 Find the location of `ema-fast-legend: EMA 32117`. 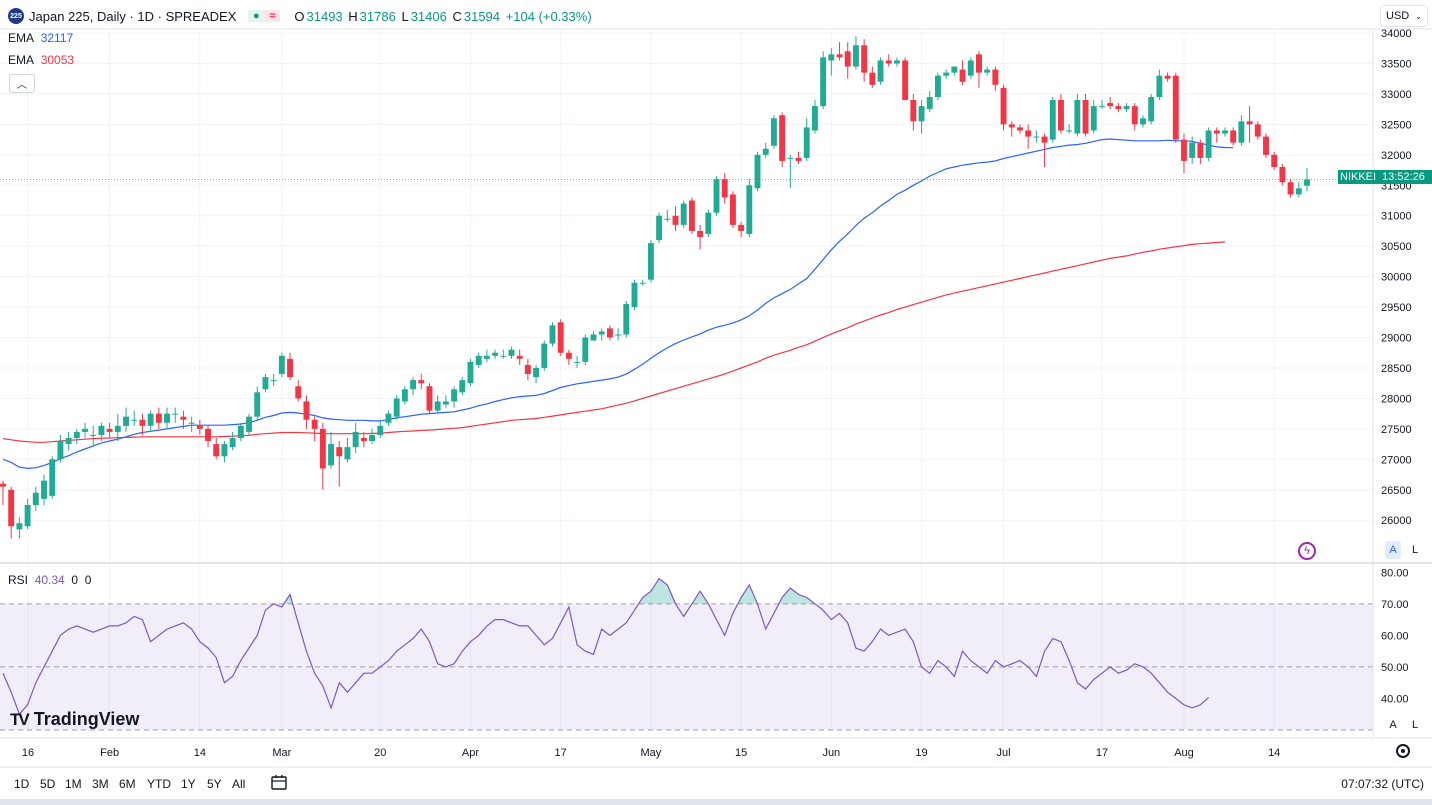

ema-fast-legend: EMA 32117 is located at coordinates (41, 38).